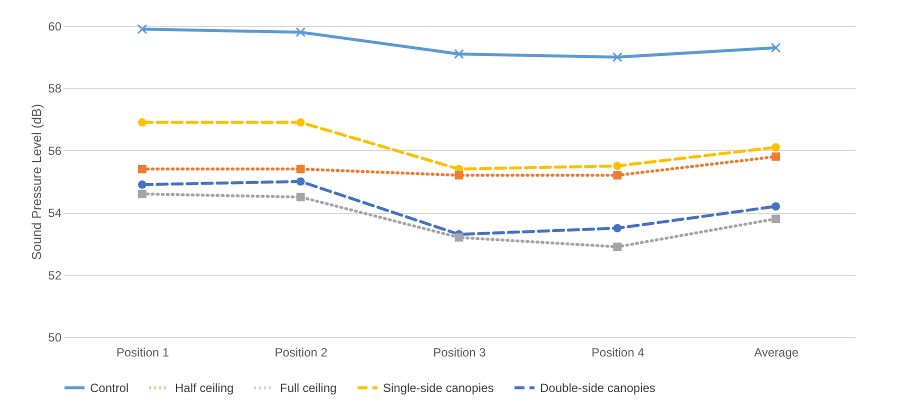 Image resolution: width=901 pixels, height=418 pixels. Describe the element at coordinates (55, 337) in the screenshot. I see `y-tick-label: 50` at that location.